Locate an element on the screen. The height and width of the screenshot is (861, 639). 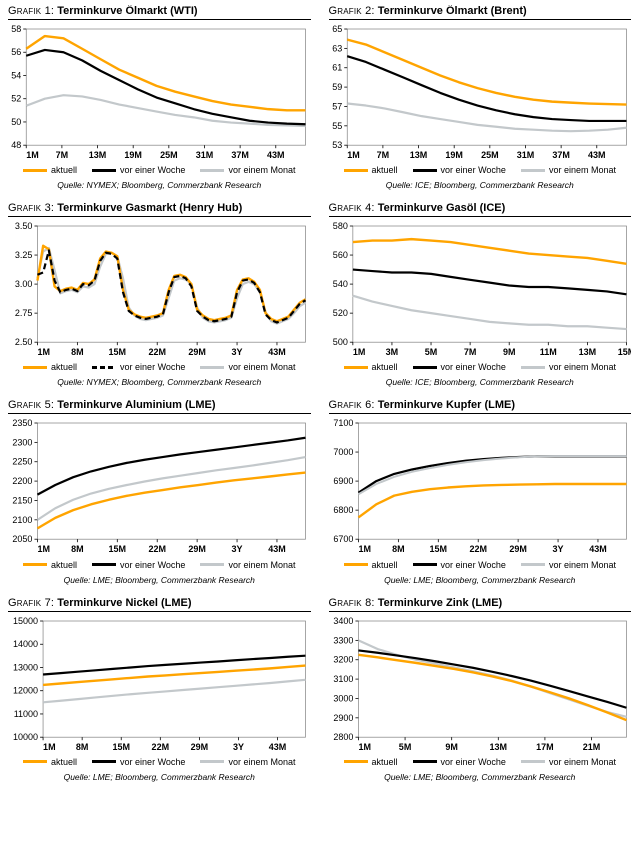
legend-item: vor einer Woche is located at coordinates (138, 762).